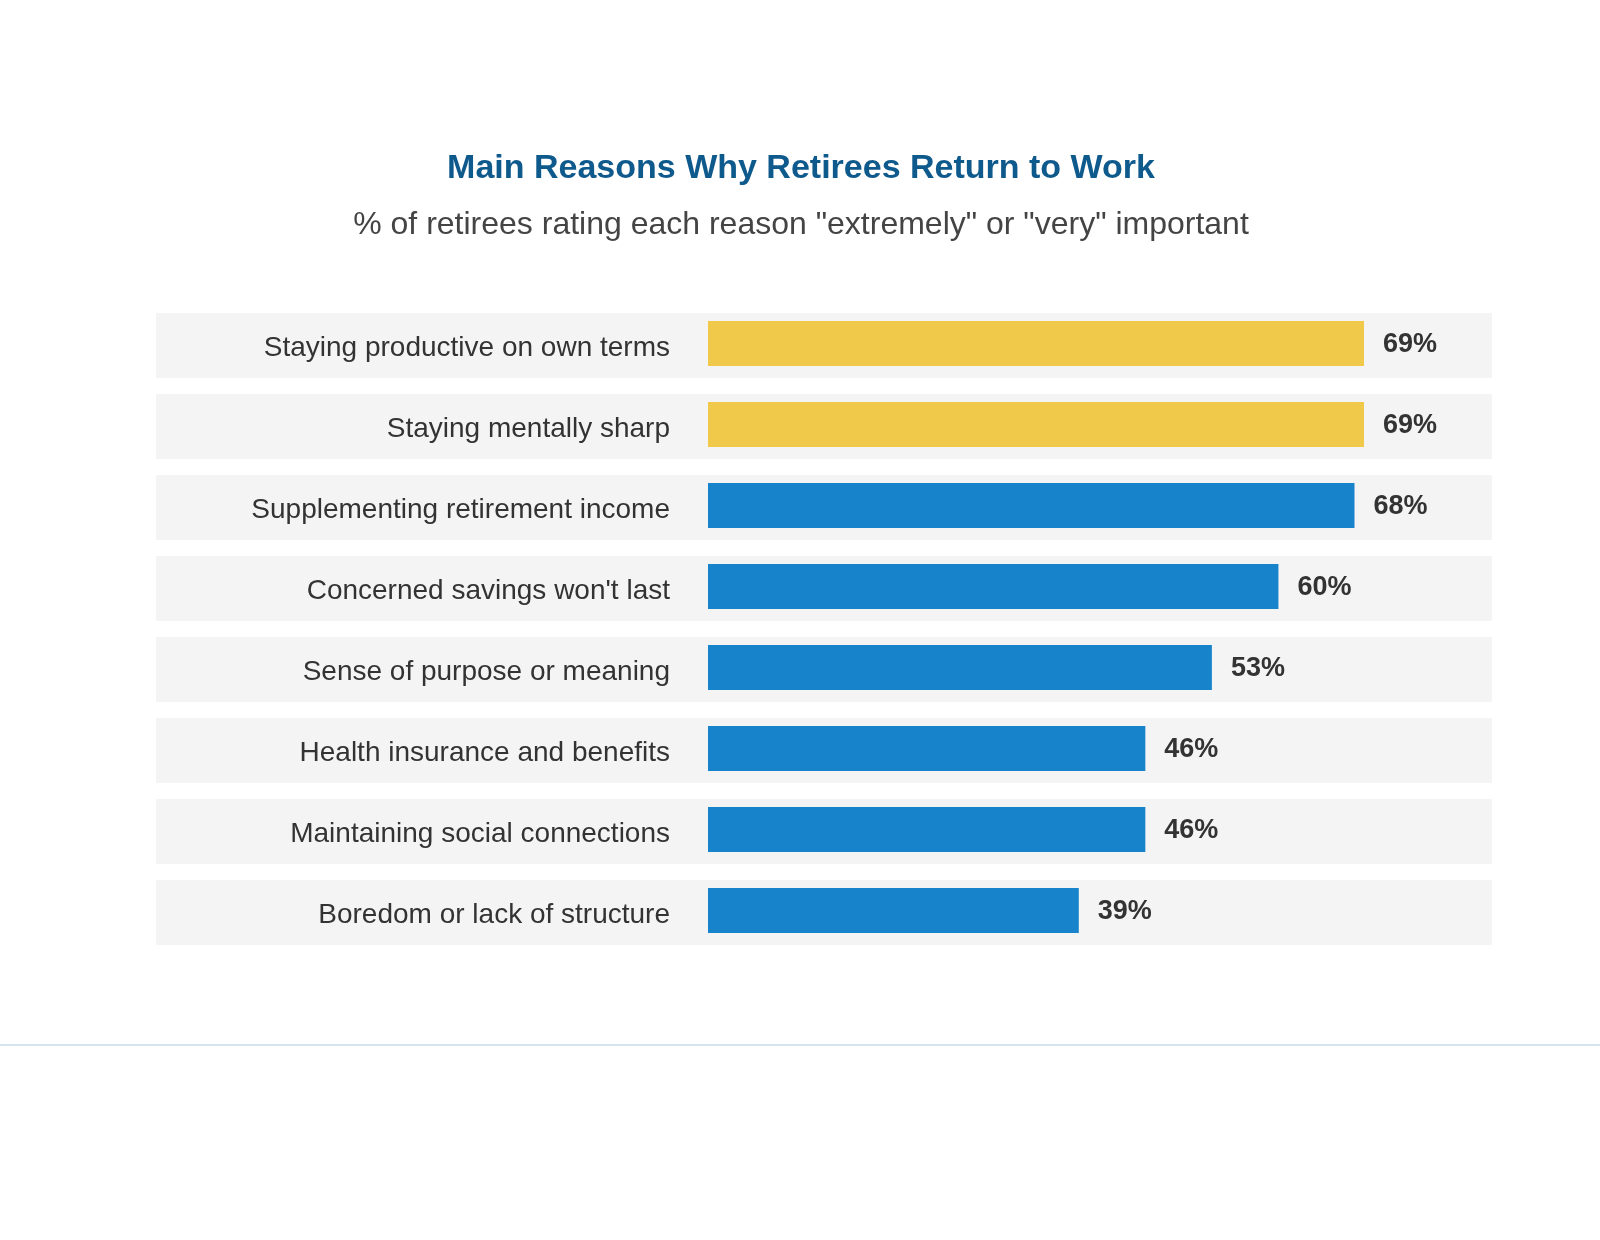 This screenshot has height=1240, width=1600. What do you see at coordinates (1324, 585) in the screenshot?
I see `data-label: 60%` at bounding box center [1324, 585].